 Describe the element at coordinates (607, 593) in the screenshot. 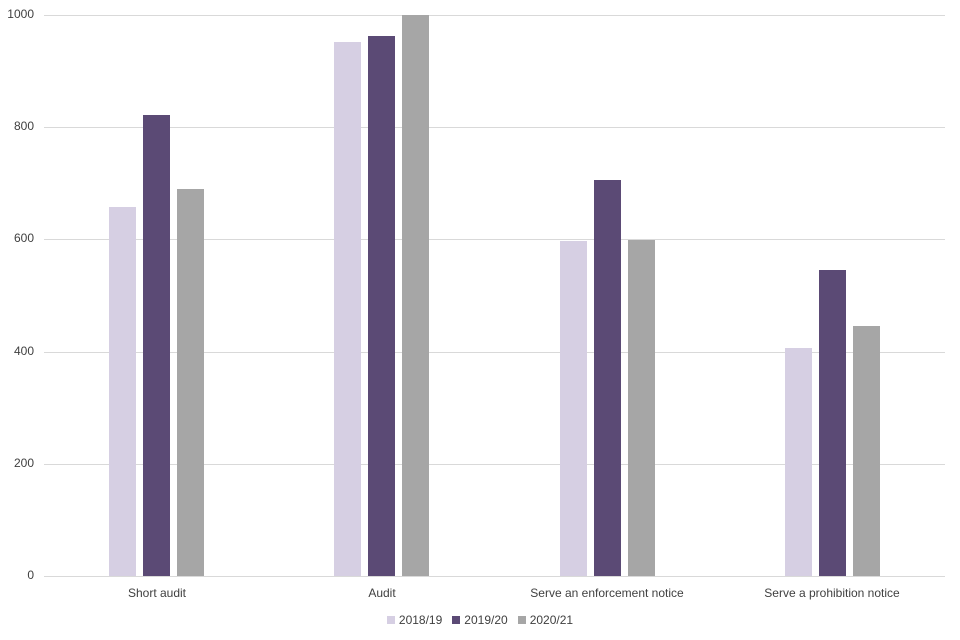

I see `x-tick-label: Serve an enforcement notice` at that location.